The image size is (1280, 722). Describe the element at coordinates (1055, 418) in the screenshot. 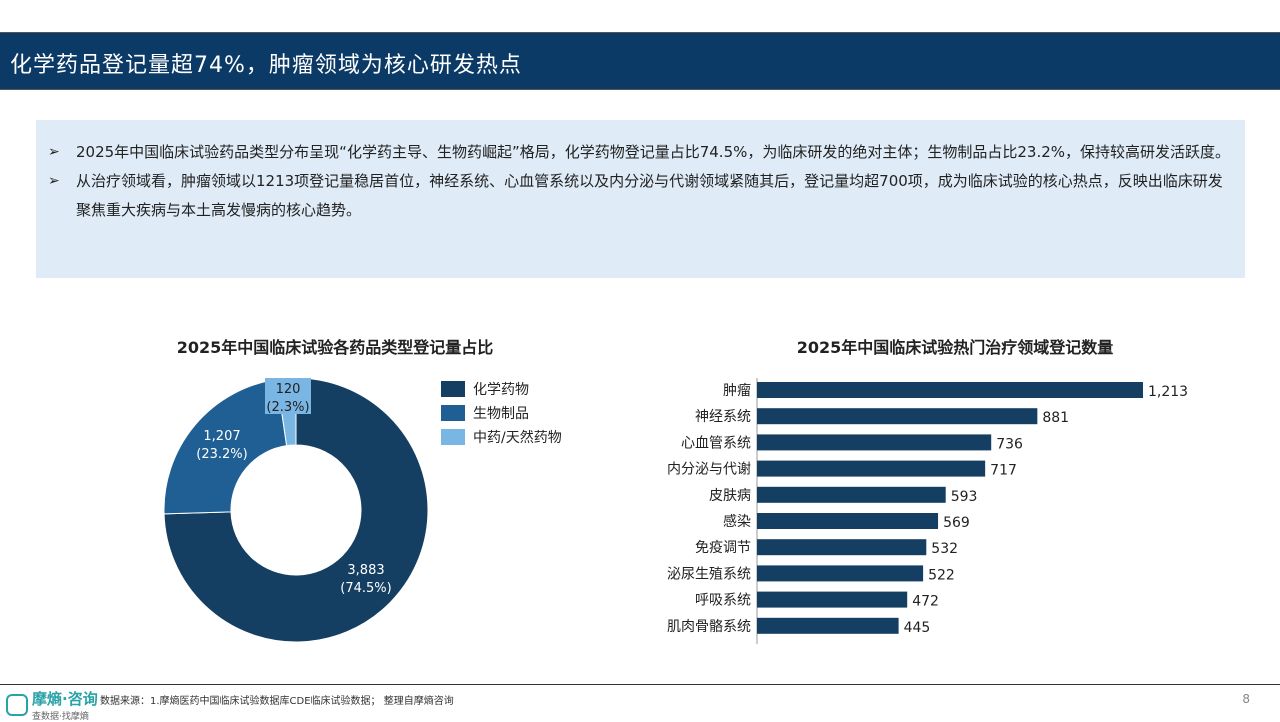

I see `bar-value-label: 881` at that location.